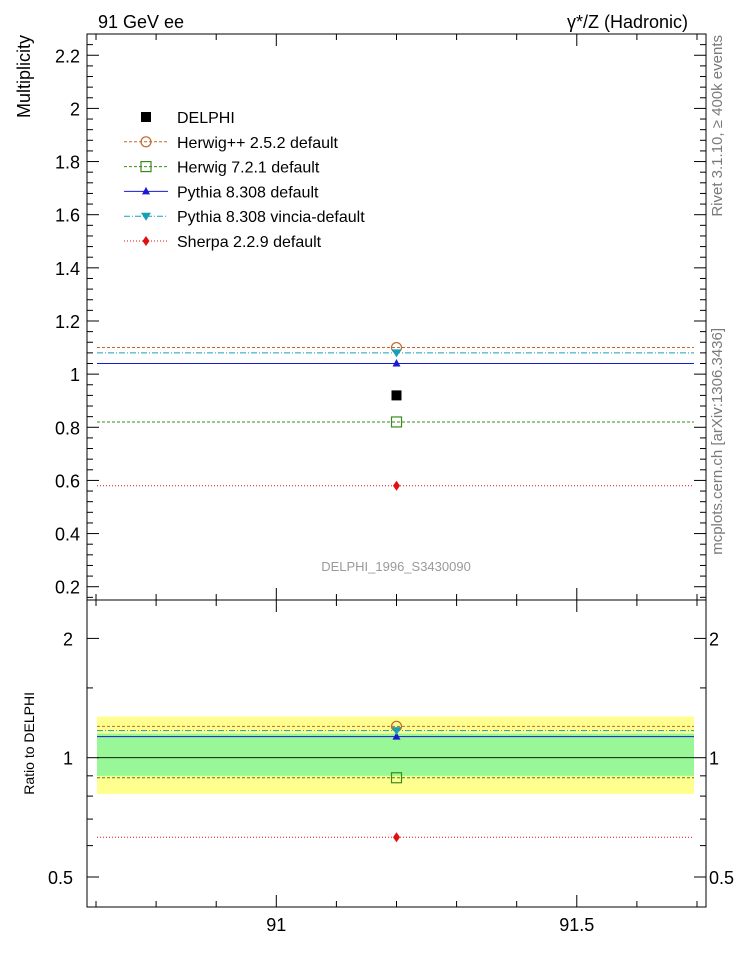 Image resolution: width=746 pixels, height=972 pixels. What do you see at coordinates (146, 142) in the screenshot?
I see `legend-marker-herwig-2-5-2-default` at bounding box center [146, 142].